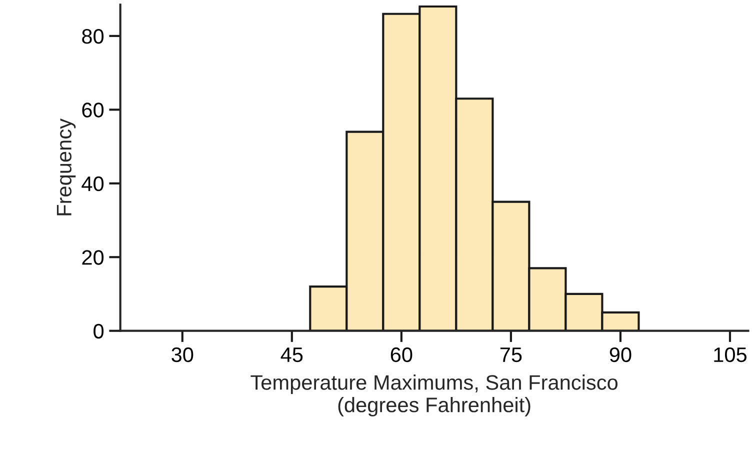  What do you see at coordinates (730, 354) in the screenshot?
I see `x-tick-label: 105` at bounding box center [730, 354].